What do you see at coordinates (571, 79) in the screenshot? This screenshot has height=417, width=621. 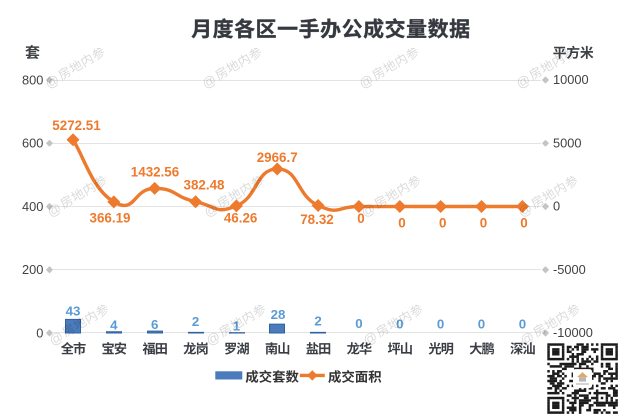 I see `svg-text: 10000` at bounding box center [571, 79].